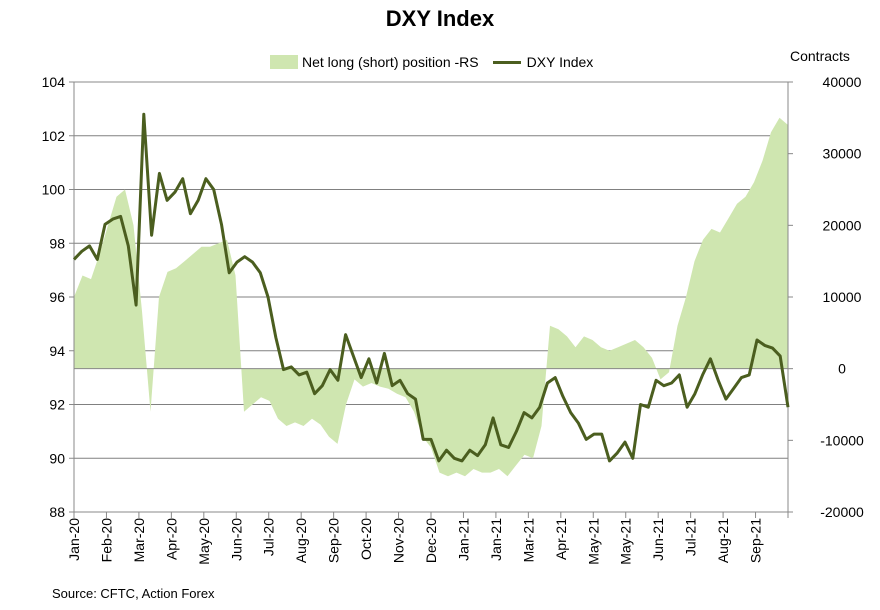 The width and height of the screenshot is (880, 610). Describe the element at coordinates (57, 458) in the screenshot. I see `left-tick-label: 90` at that location.